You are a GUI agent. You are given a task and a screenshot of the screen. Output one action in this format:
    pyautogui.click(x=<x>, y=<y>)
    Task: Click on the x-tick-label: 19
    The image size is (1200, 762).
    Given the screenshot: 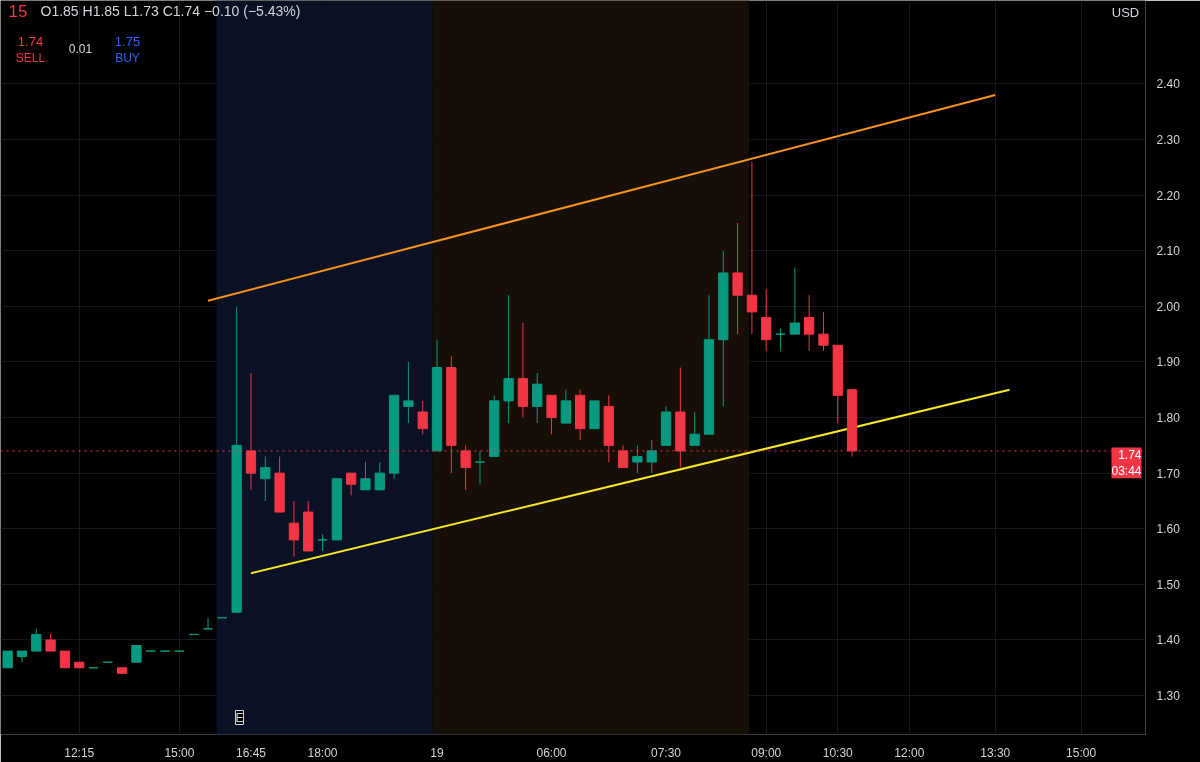 What is the action you would take?
    pyautogui.click(x=437, y=752)
    